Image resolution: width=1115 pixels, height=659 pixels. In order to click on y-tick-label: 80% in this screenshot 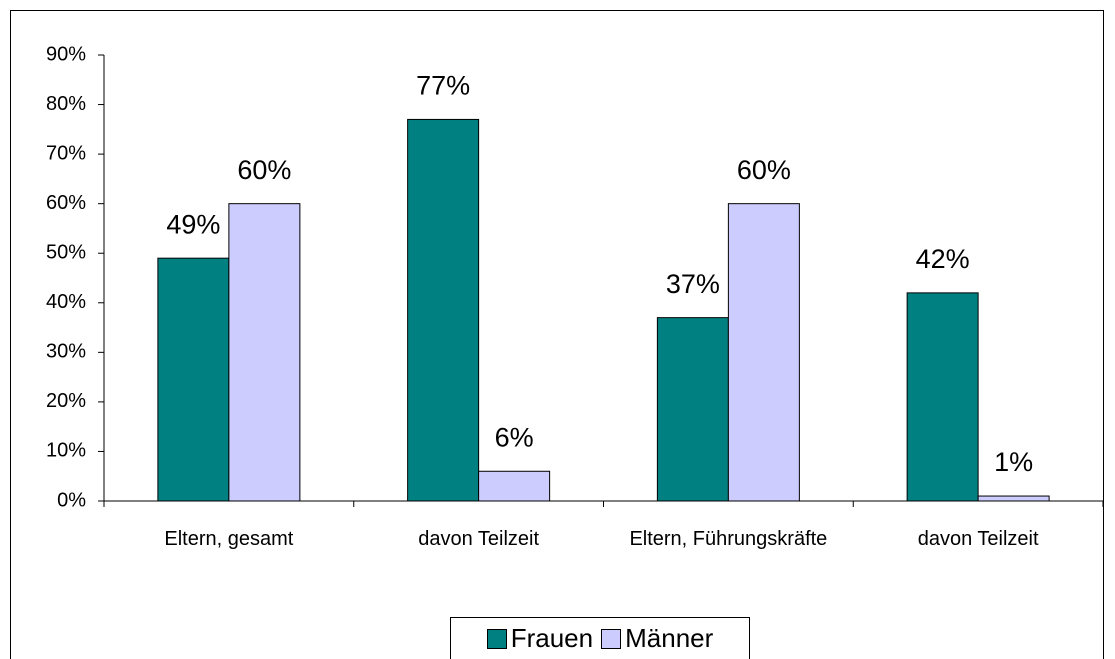, I will do `click(66, 104)`.